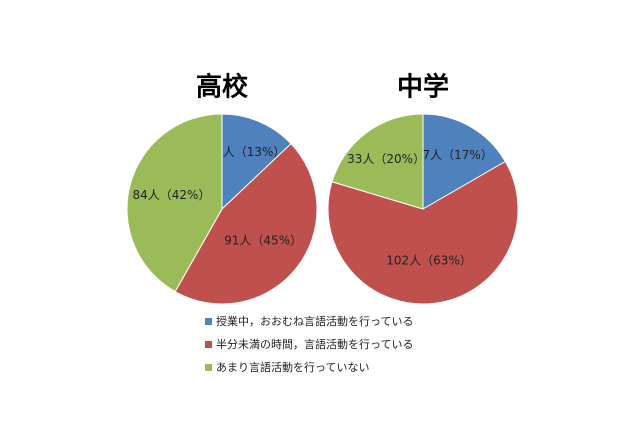 This screenshot has height=430, width=640. I want to click on legend-label: あまり言語活動を行っていない, so click(292, 367).